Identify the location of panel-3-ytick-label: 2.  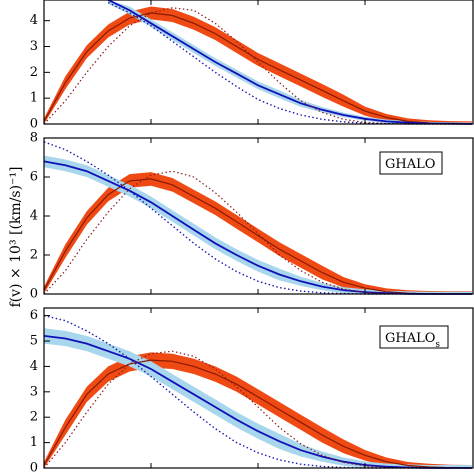
(34, 417).